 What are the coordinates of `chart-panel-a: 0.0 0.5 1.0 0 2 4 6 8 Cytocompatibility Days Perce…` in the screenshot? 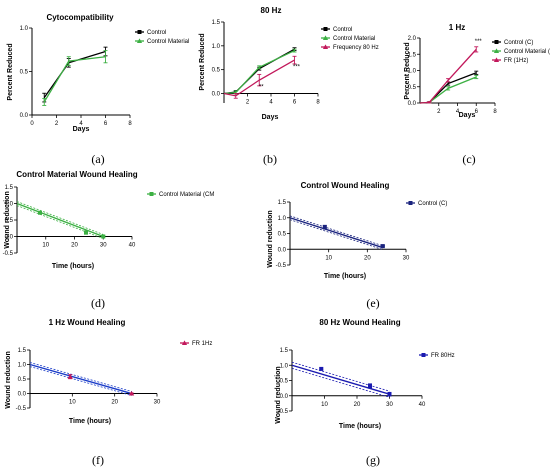 It's located at (98, 89).